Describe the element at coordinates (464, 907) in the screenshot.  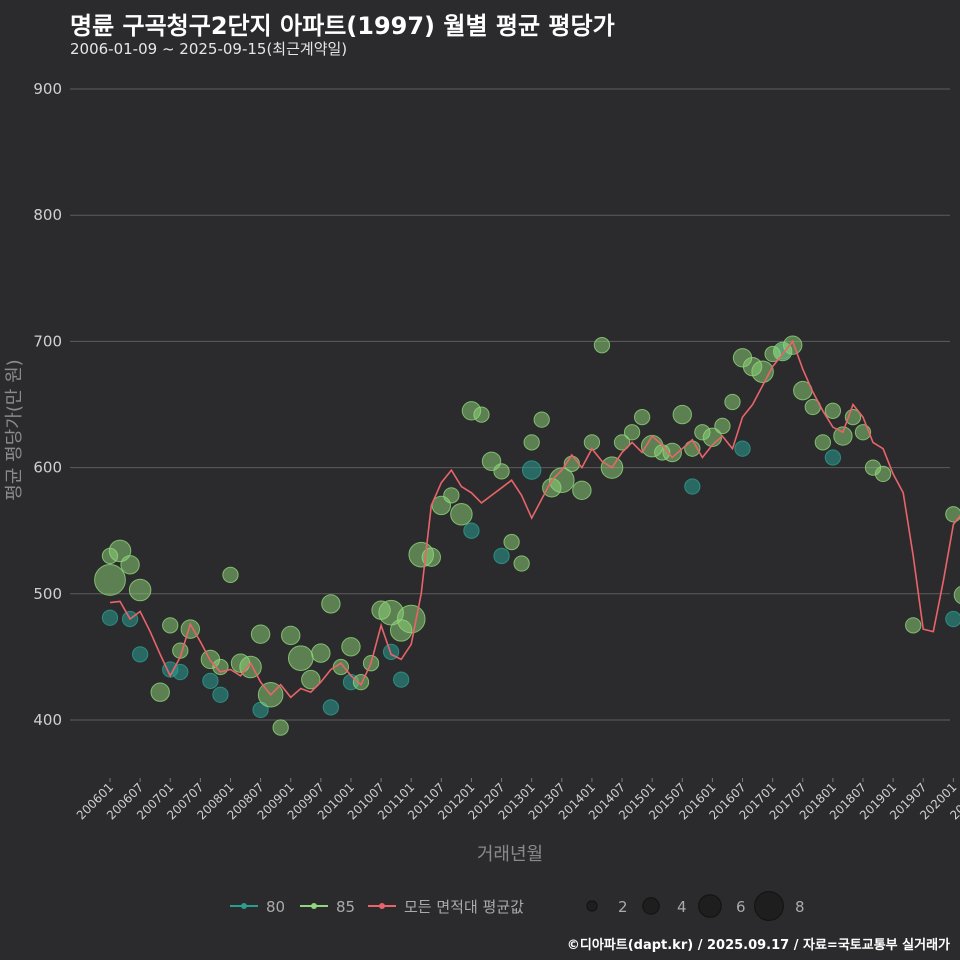
I see `legend-label: 모든 면적대 평균값` at that location.